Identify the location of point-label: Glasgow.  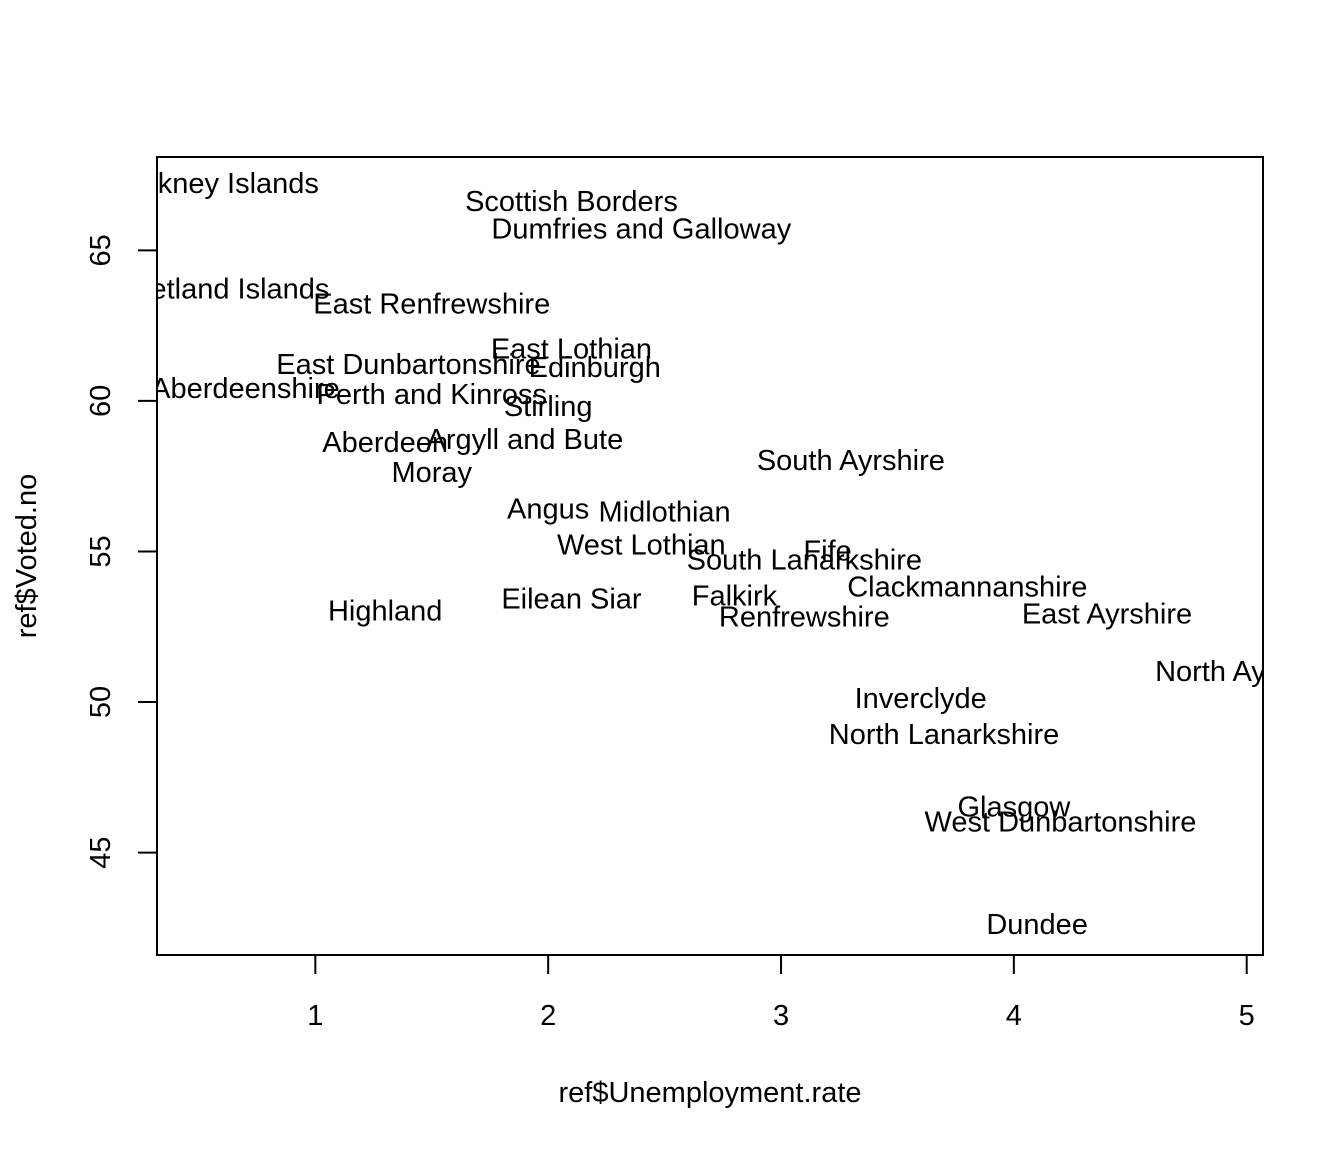
(1014, 807).